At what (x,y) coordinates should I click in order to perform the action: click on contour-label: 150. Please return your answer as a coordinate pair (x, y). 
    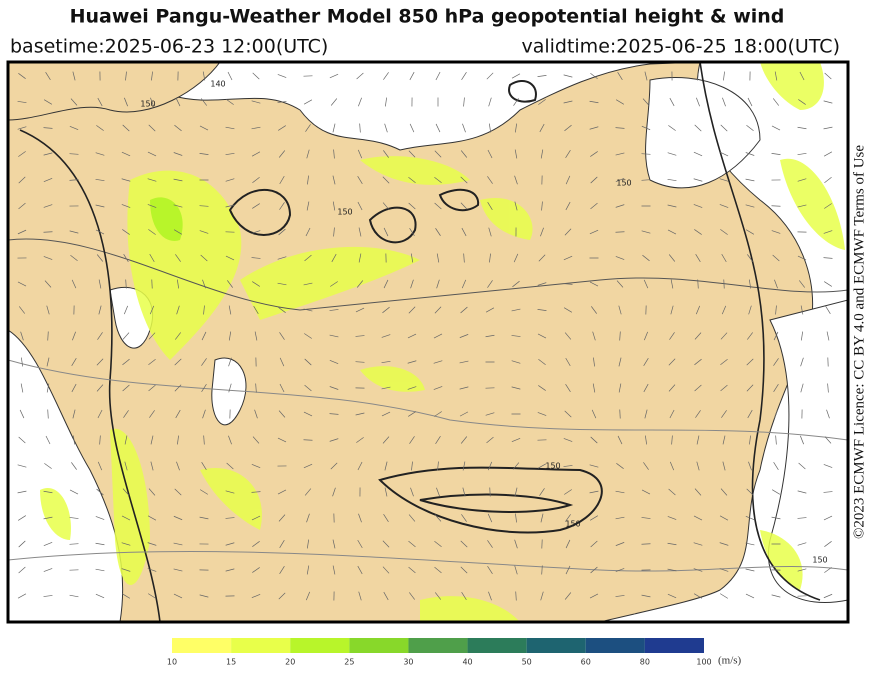
    Looking at the image, I should click on (623, 183).